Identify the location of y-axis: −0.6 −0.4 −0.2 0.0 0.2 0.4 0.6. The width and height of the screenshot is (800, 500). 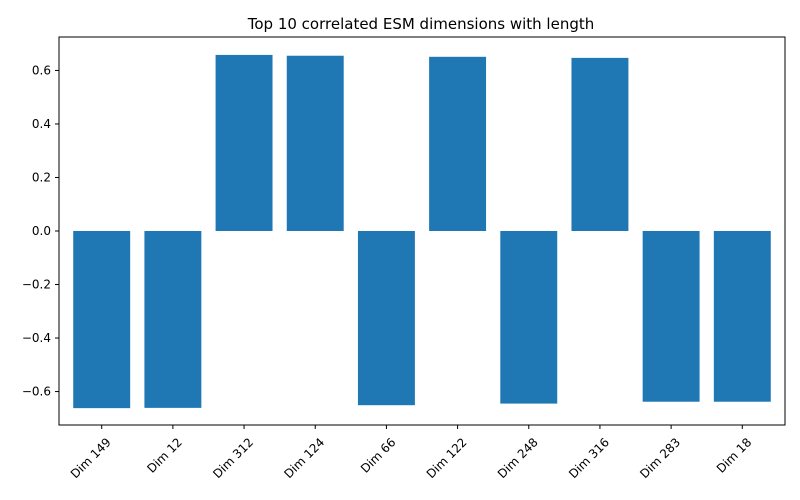
(40, 231).